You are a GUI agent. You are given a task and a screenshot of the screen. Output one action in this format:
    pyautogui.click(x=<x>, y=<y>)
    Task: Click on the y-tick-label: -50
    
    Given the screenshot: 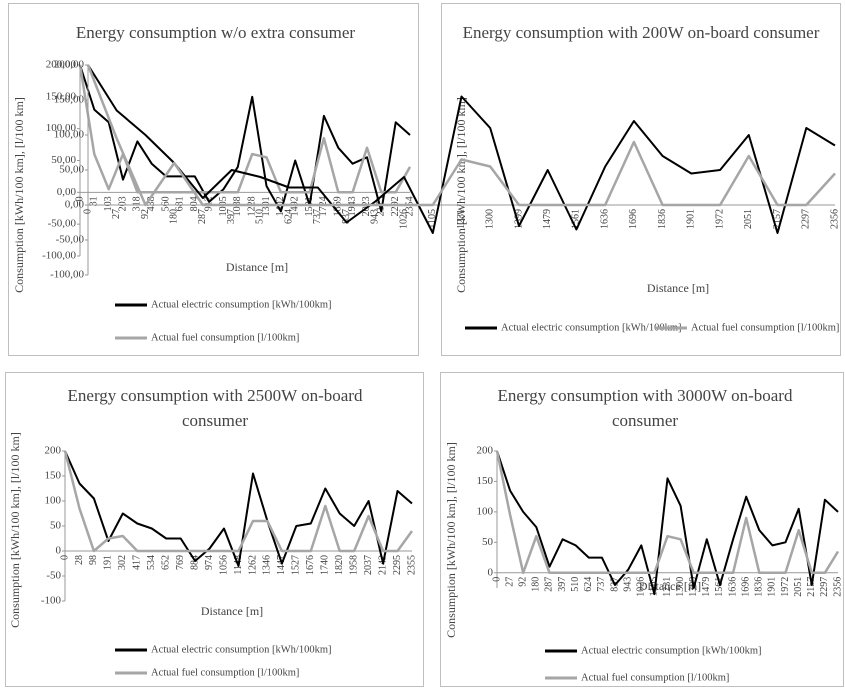 What is the action you would take?
    pyautogui.click(x=53, y=576)
    